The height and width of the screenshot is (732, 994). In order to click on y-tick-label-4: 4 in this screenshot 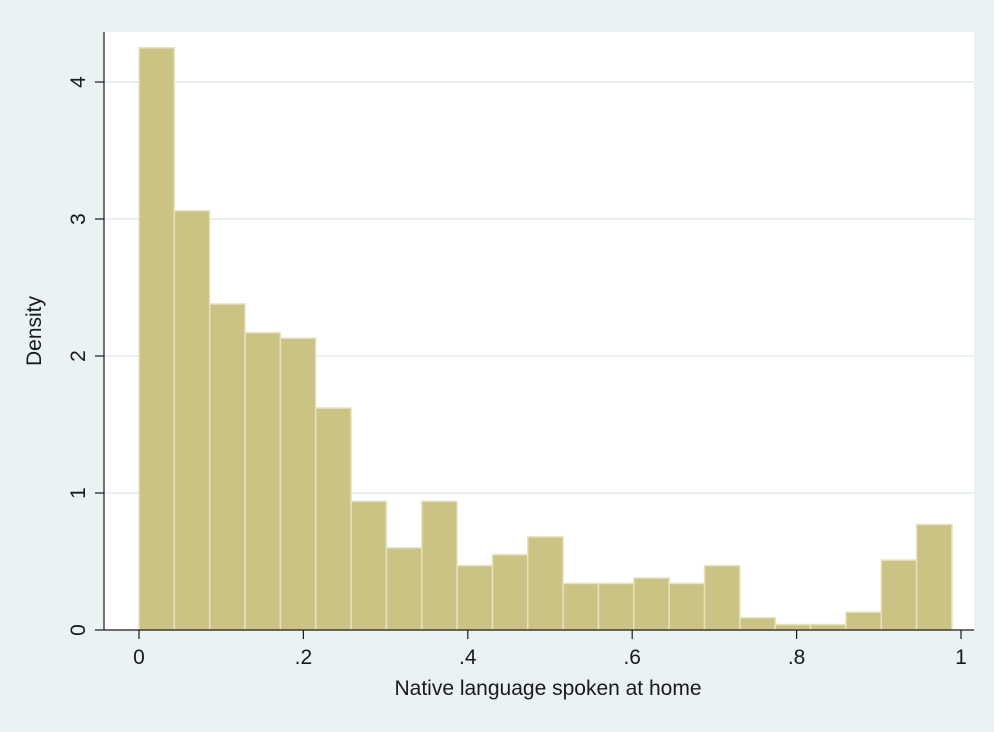, I will do `click(78, 82)`.